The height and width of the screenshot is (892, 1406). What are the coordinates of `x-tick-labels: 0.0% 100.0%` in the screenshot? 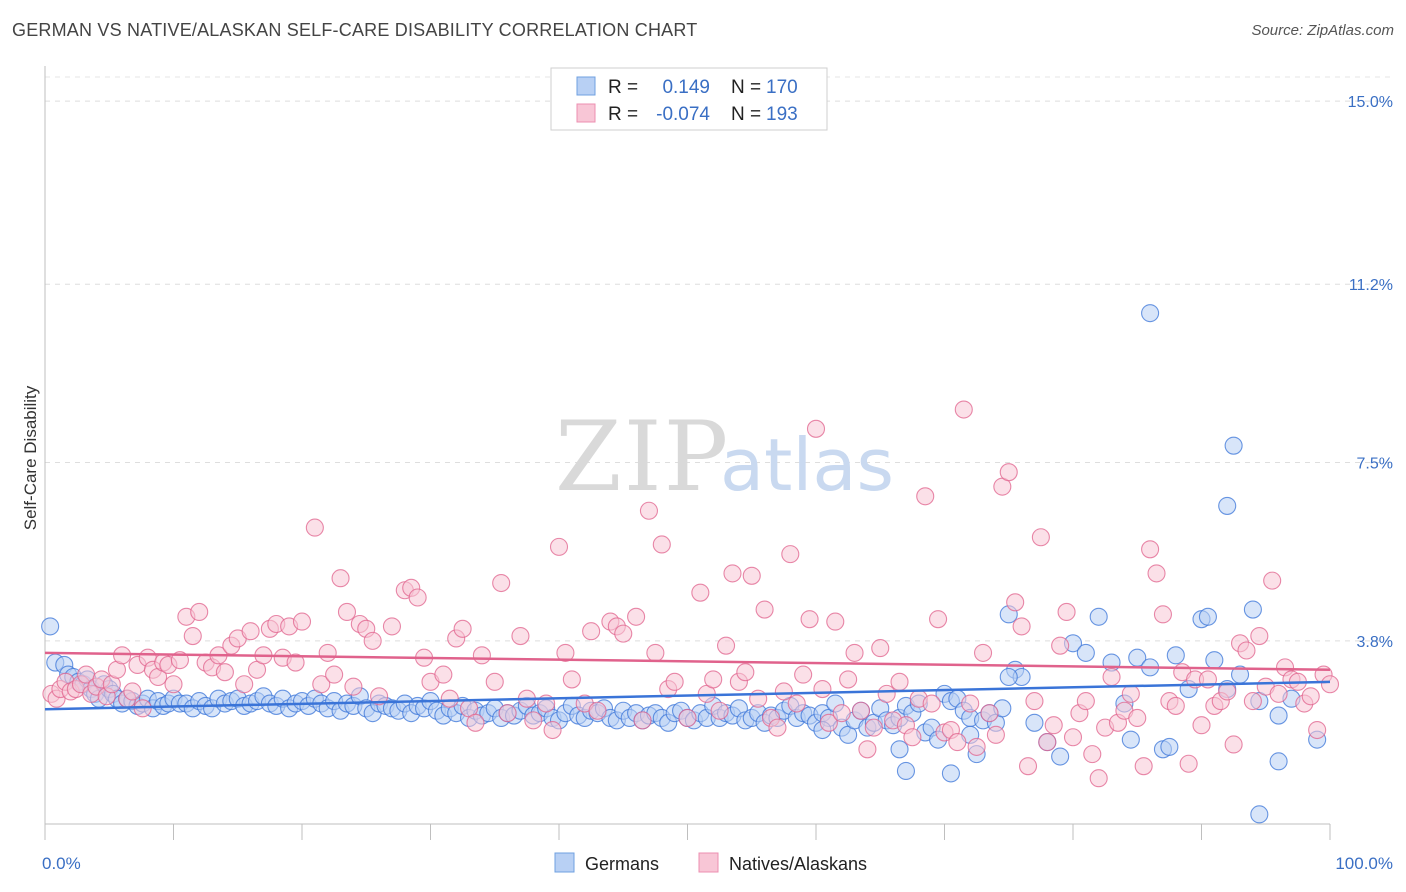 It's located at (717, 863).